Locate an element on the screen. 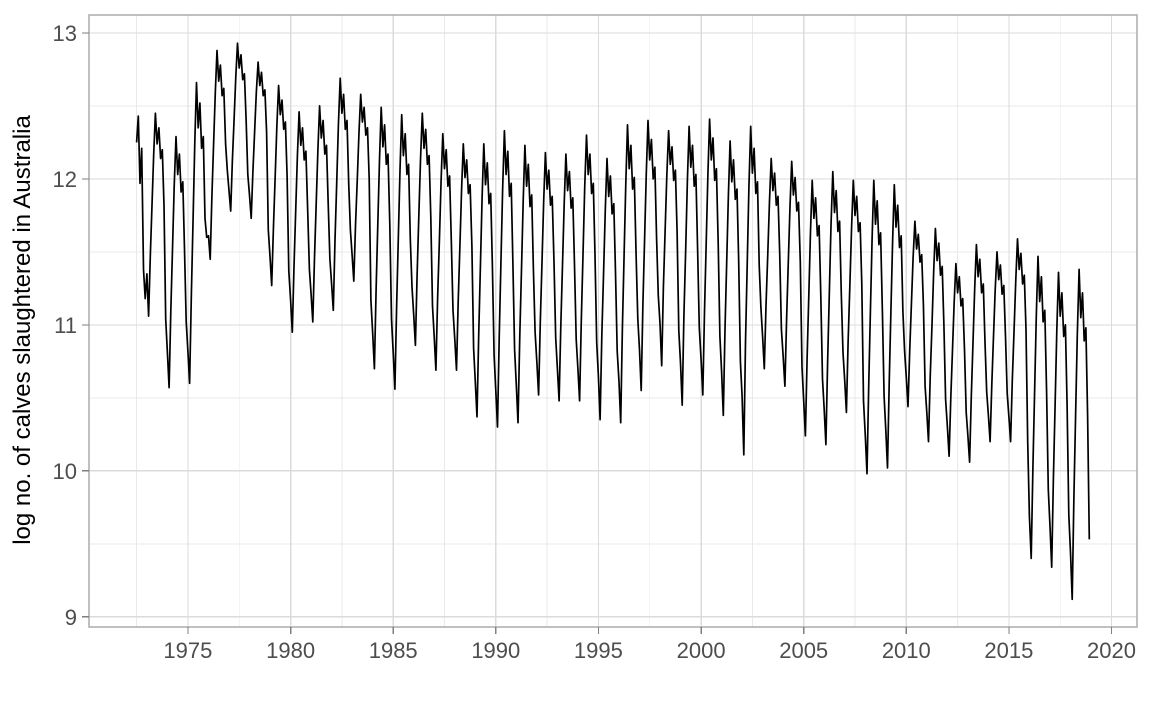 This screenshot has height=711, width=1152. x-axis-tick-label: 1990 is located at coordinates (495, 650).